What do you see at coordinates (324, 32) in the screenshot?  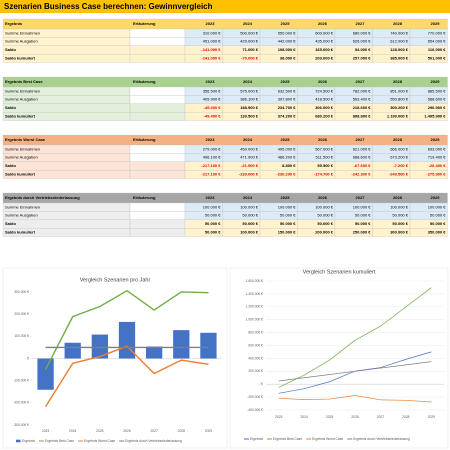 I see `value-text: 600.000 €` at bounding box center [324, 32].